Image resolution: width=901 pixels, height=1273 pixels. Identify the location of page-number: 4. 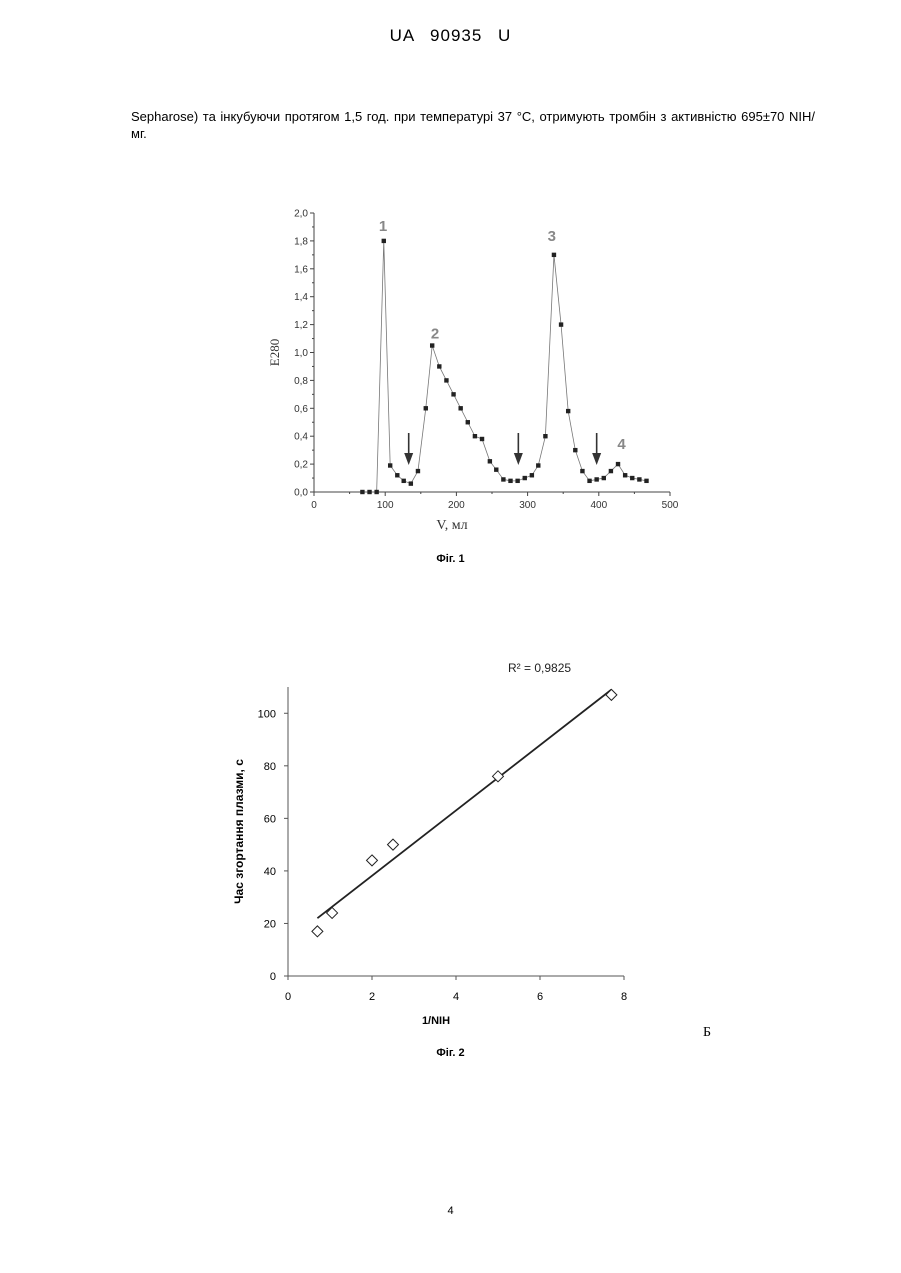
(450, 1211).